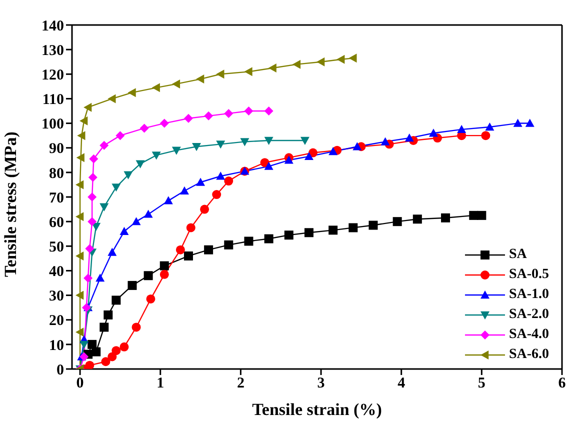 Image resolution: width=567 pixels, height=427 pixels. Describe the element at coordinates (56, 174) in the screenshot. I see `y-tick-label: 80` at that location.